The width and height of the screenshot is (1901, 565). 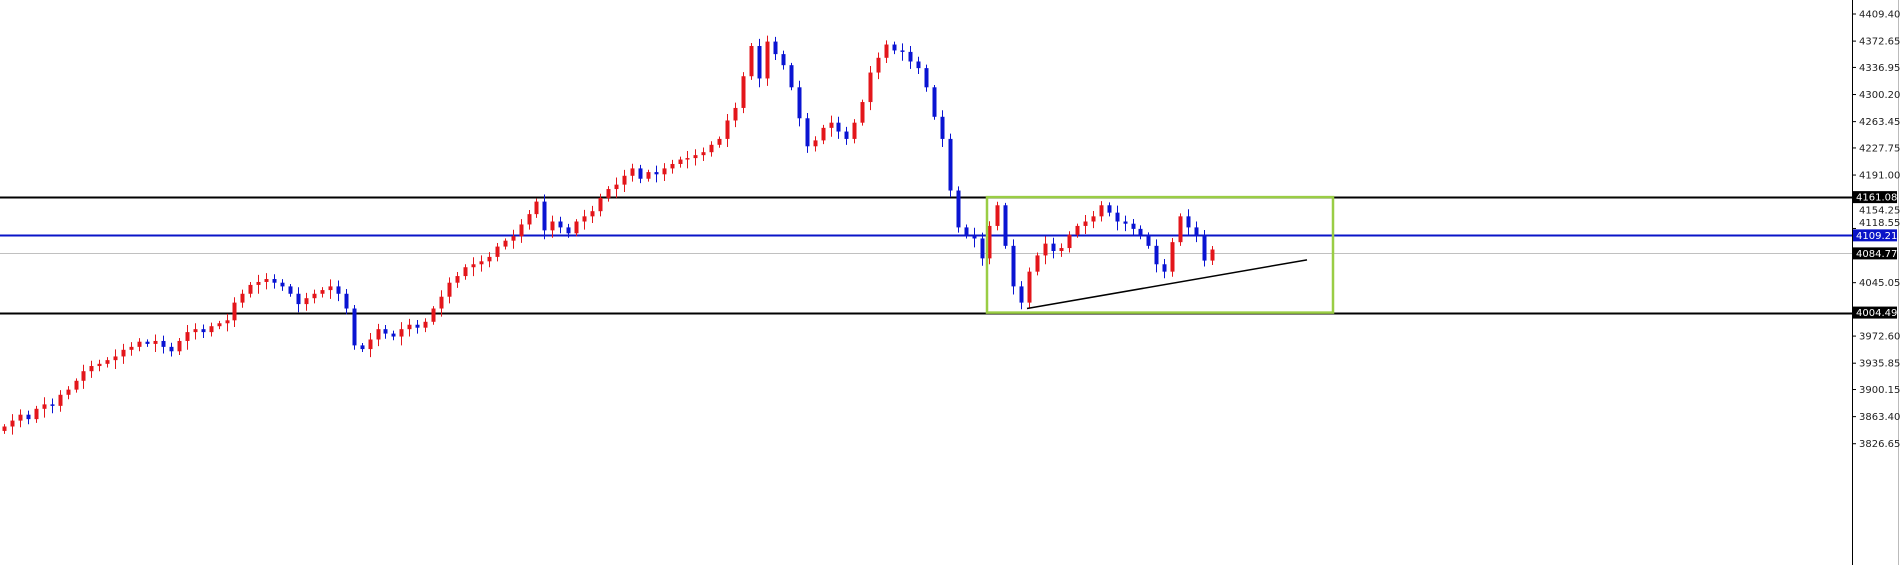 I want to click on y-tick-label: 3826.65, so click(x=1879, y=444).